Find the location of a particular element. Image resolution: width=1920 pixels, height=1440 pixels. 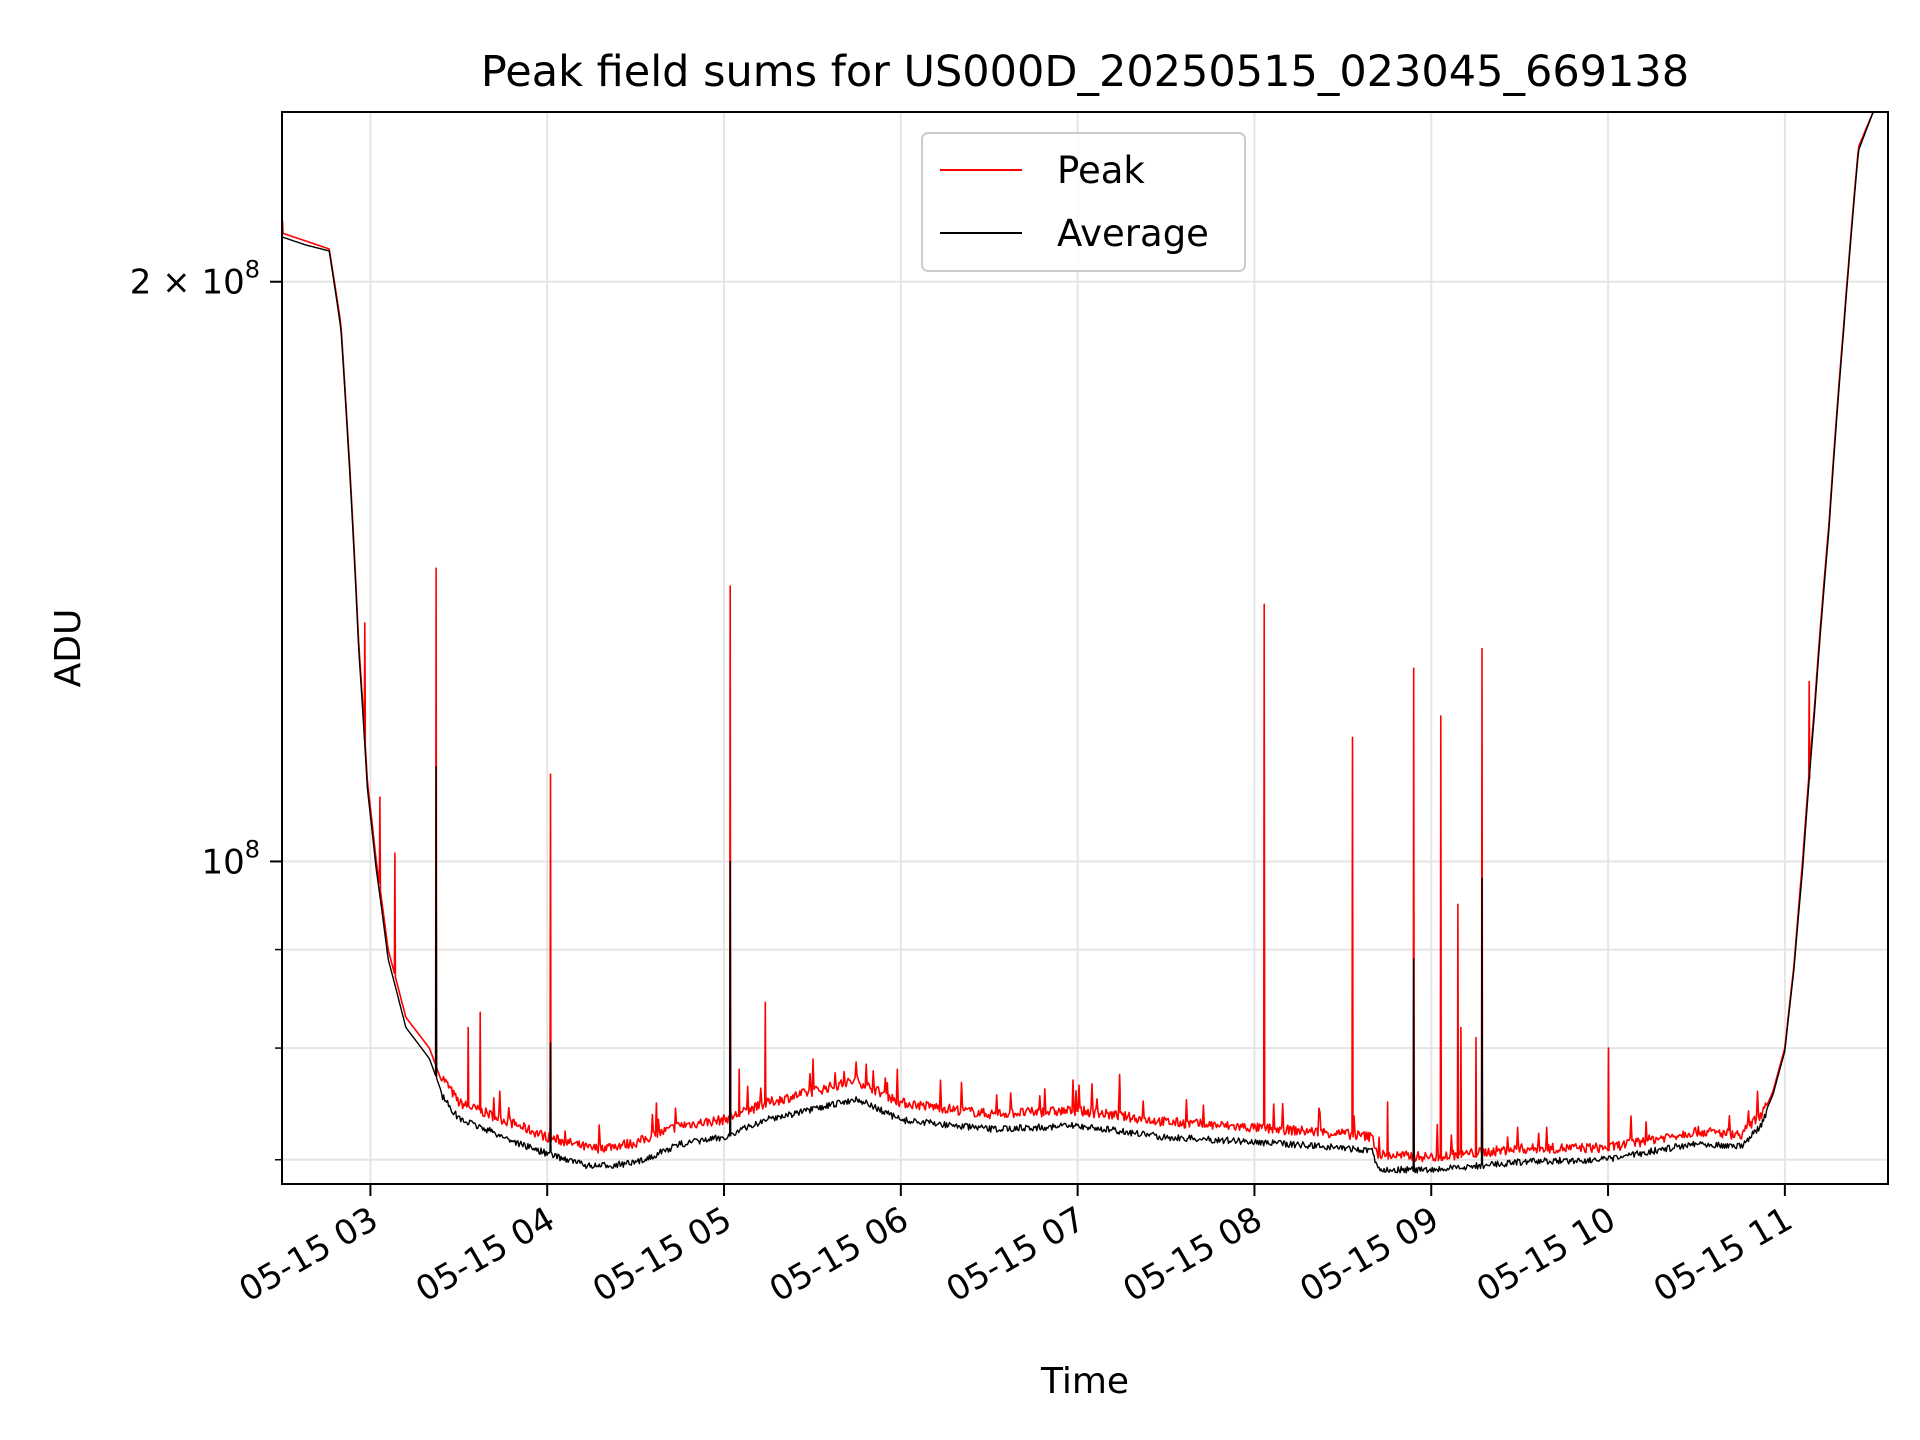

x-axis-title: Time is located at coordinates (1084, 1381).